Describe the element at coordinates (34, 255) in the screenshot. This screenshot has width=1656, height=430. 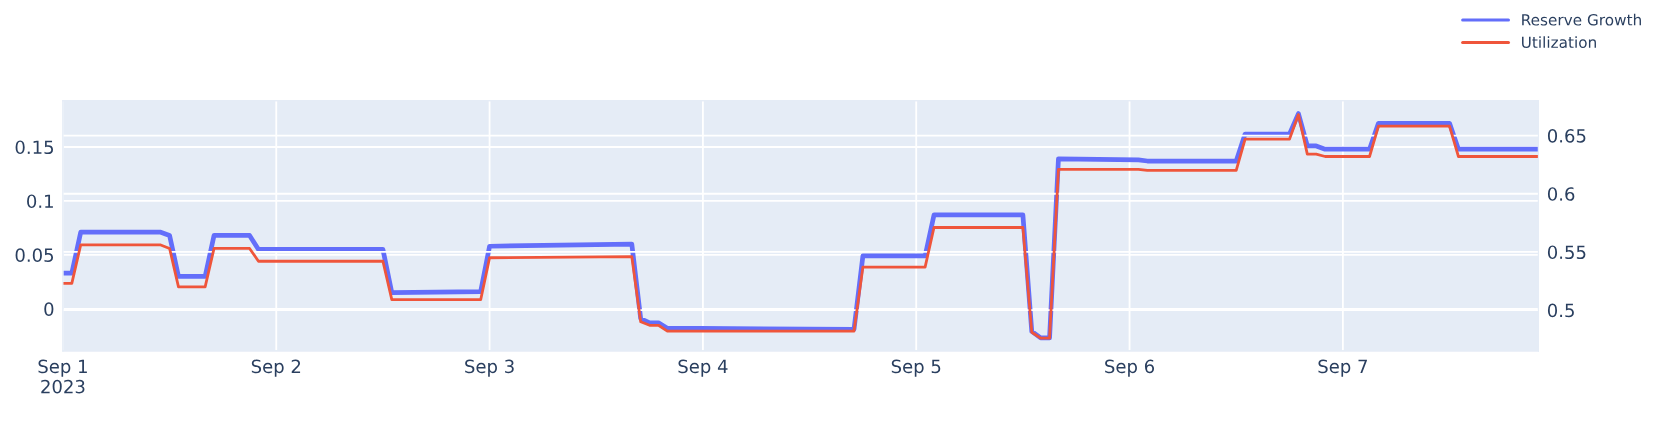
I see `y-tick-label: 0.05` at that location.